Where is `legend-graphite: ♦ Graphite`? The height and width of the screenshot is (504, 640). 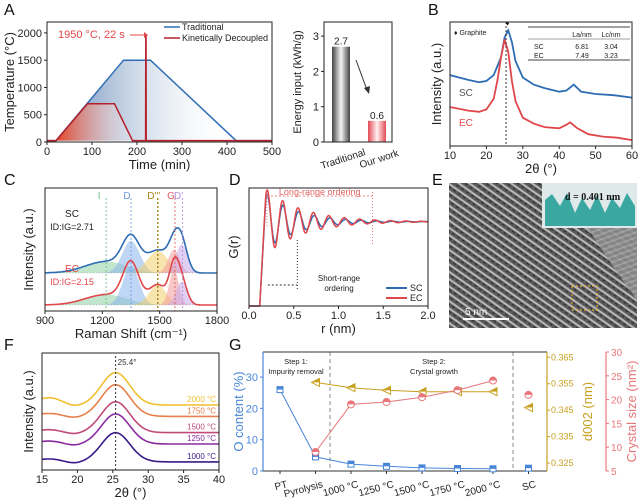 legend-graphite: ♦ Graphite is located at coordinates (470, 33).